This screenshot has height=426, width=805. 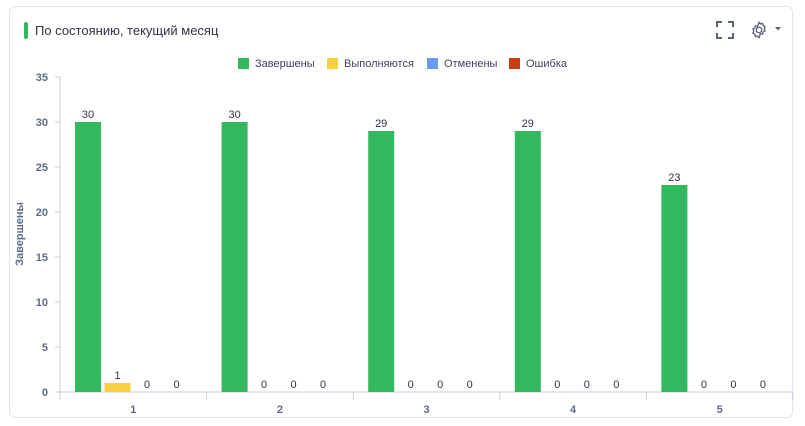 I want to click on chart-title: По состоянию, текущий месяц, so click(x=127, y=30).